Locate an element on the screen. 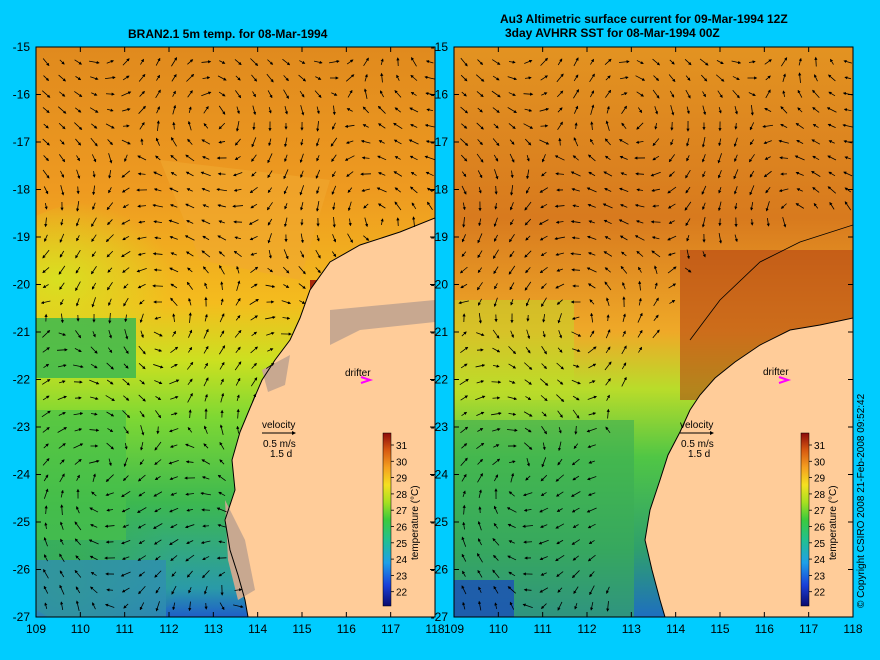 This screenshot has height=660, width=880. right-lat-tick-label: -26 is located at coordinates (440, 570).